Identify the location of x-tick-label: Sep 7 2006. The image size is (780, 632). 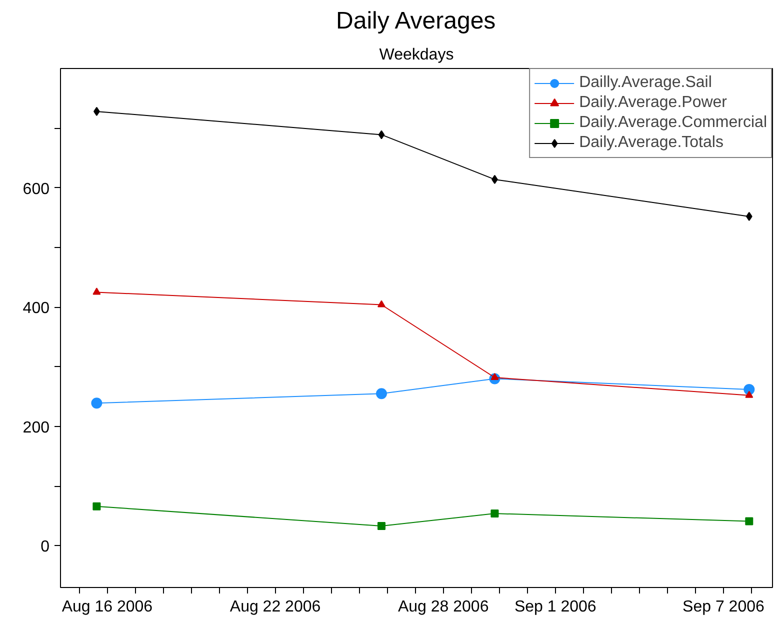
(723, 607).